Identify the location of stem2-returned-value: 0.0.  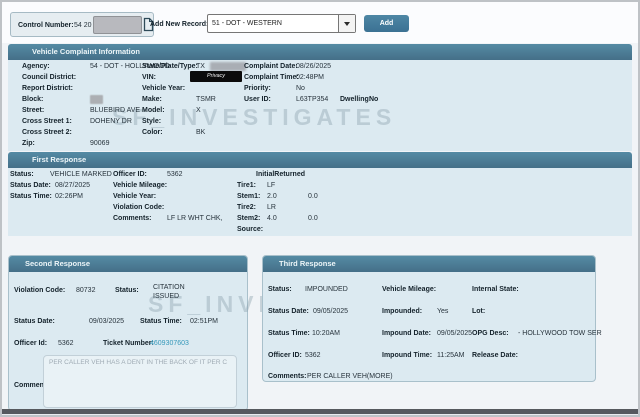
(313, 218).